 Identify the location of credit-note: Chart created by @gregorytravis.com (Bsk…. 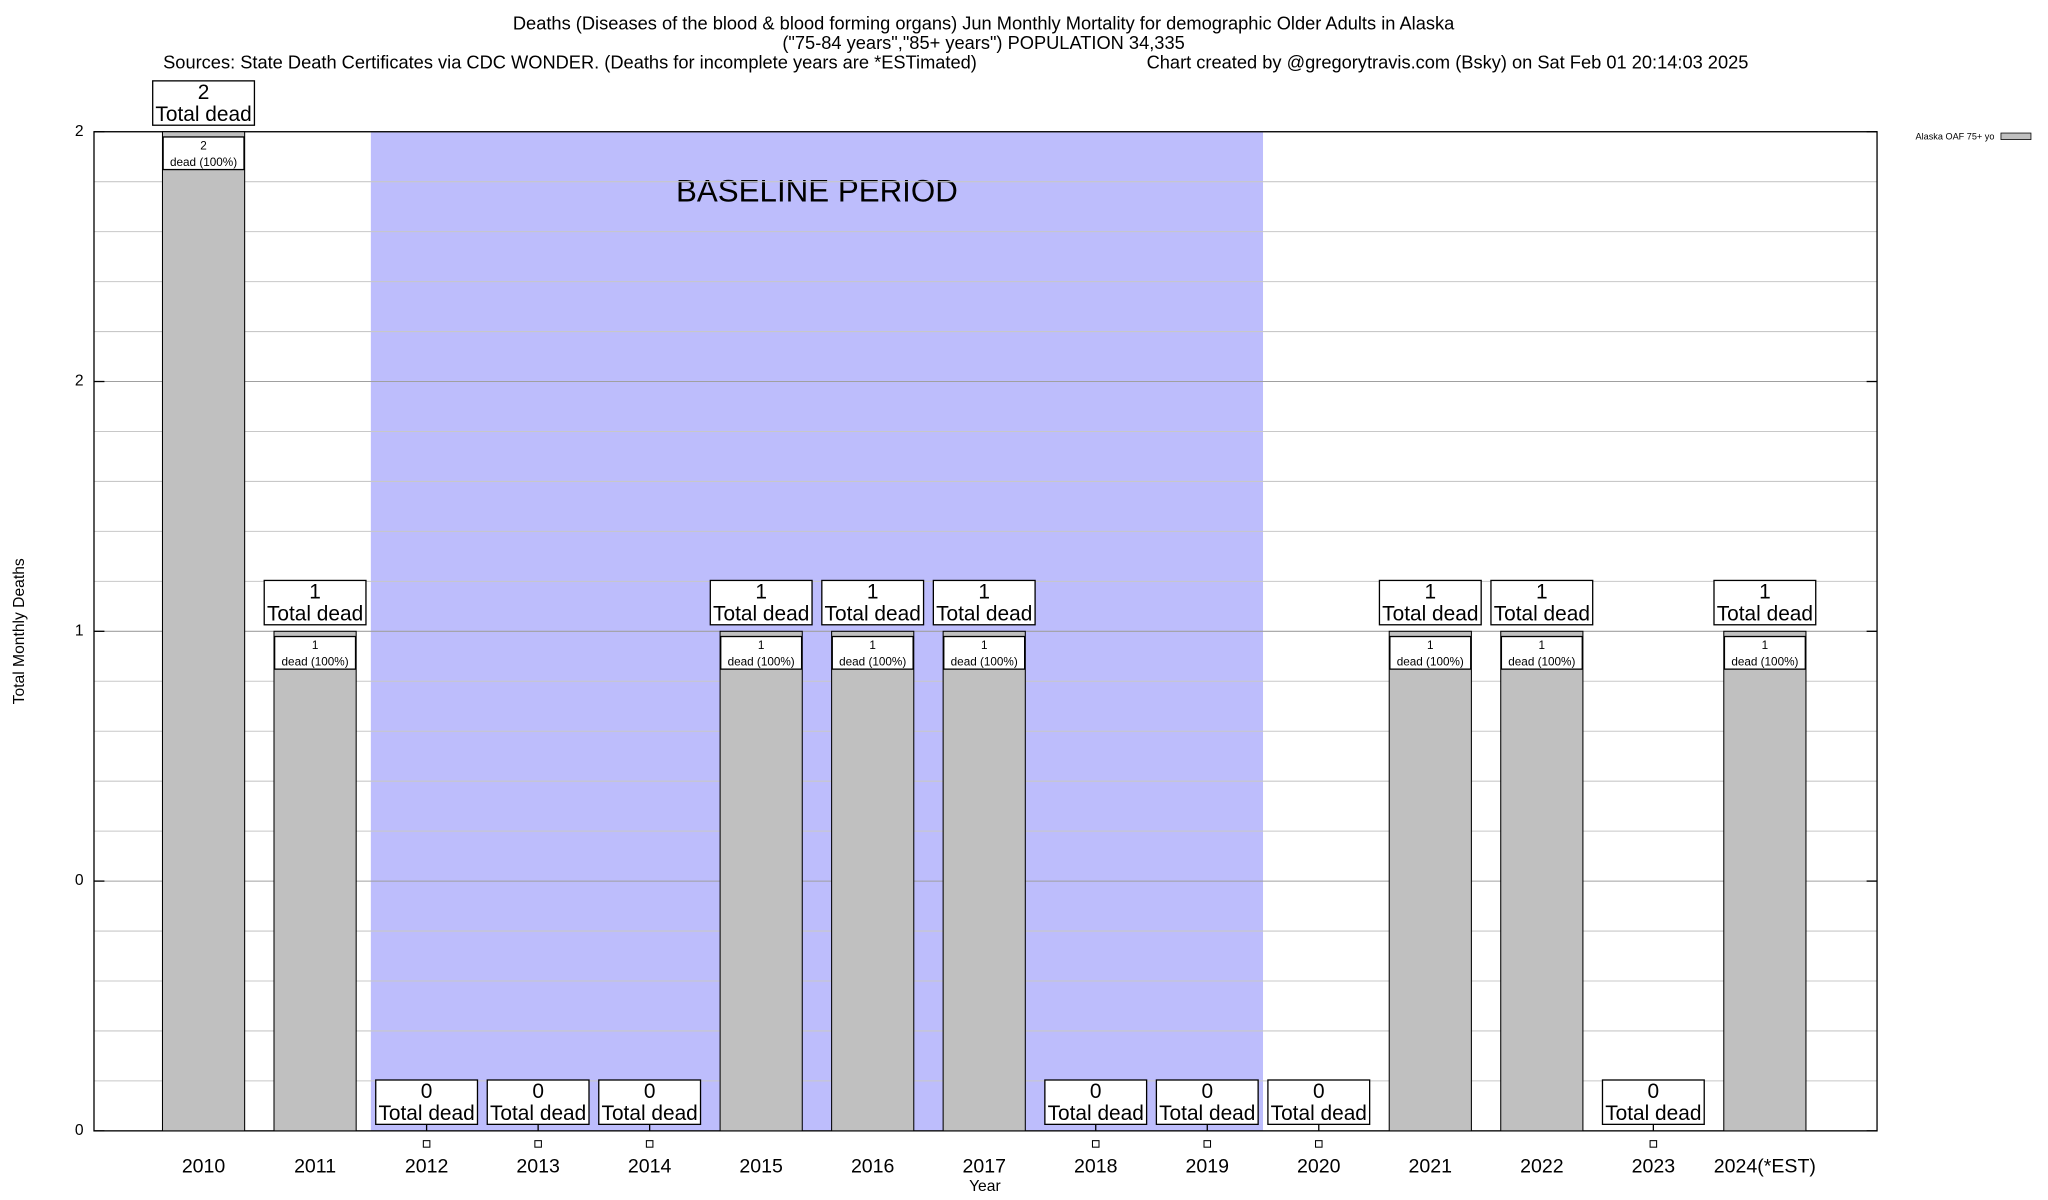
(1448, 62).